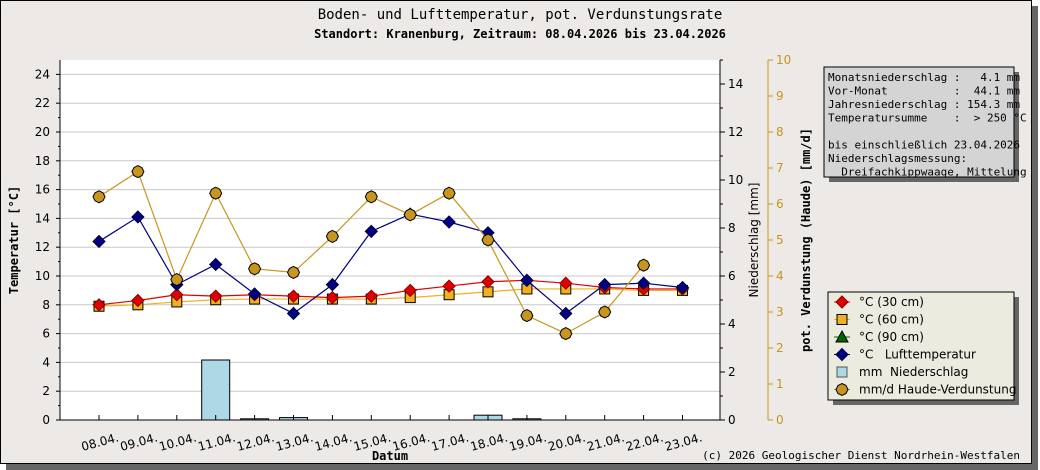 The height and width of the screenshot is (470, 1040). What do you see at coordinates (14, 240) in the screenshot?
I see `y-axis-left-label: Temperatur [°C]` at bounding box center [14, 240].